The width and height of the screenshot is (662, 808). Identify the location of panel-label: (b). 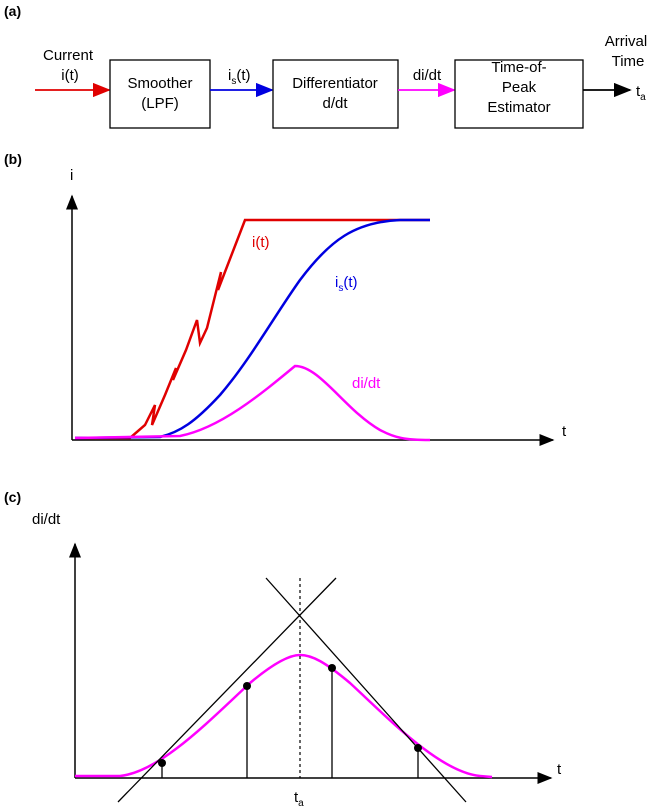
(13, 159).